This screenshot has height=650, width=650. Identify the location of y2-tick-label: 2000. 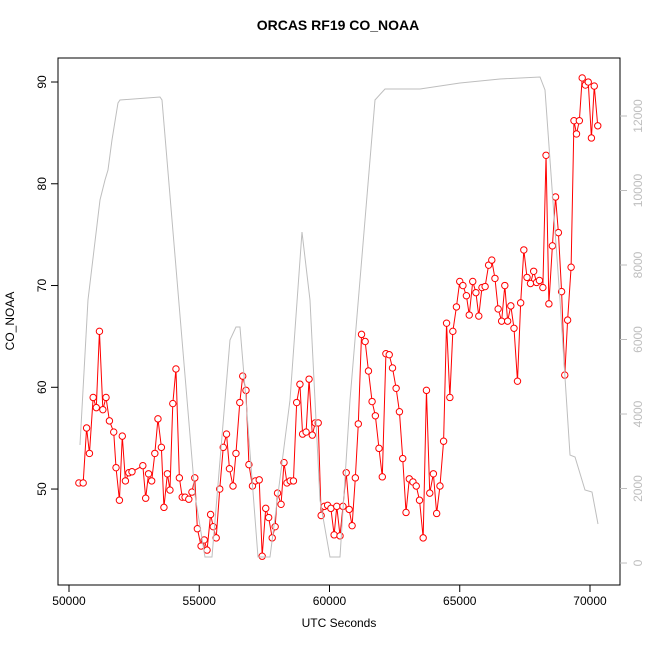
(638, 488).